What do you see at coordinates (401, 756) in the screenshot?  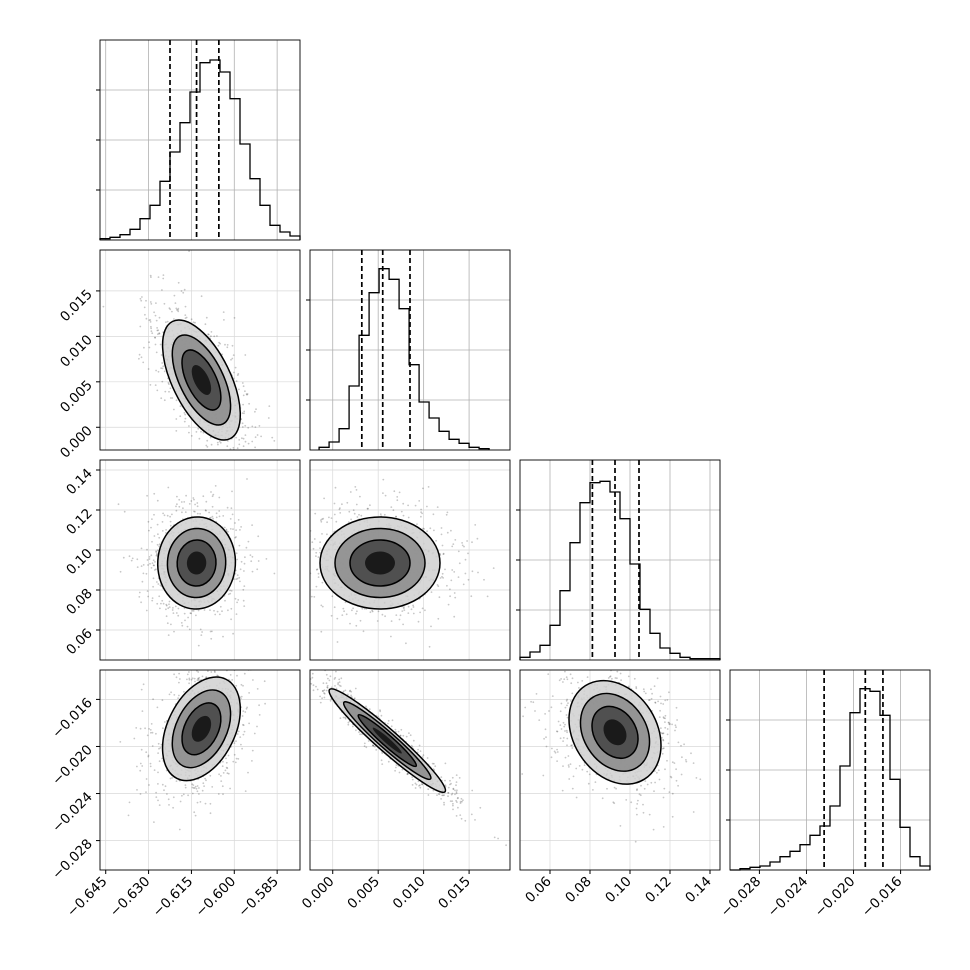 I see `scatter-panel` at bounding box center [401, 756].